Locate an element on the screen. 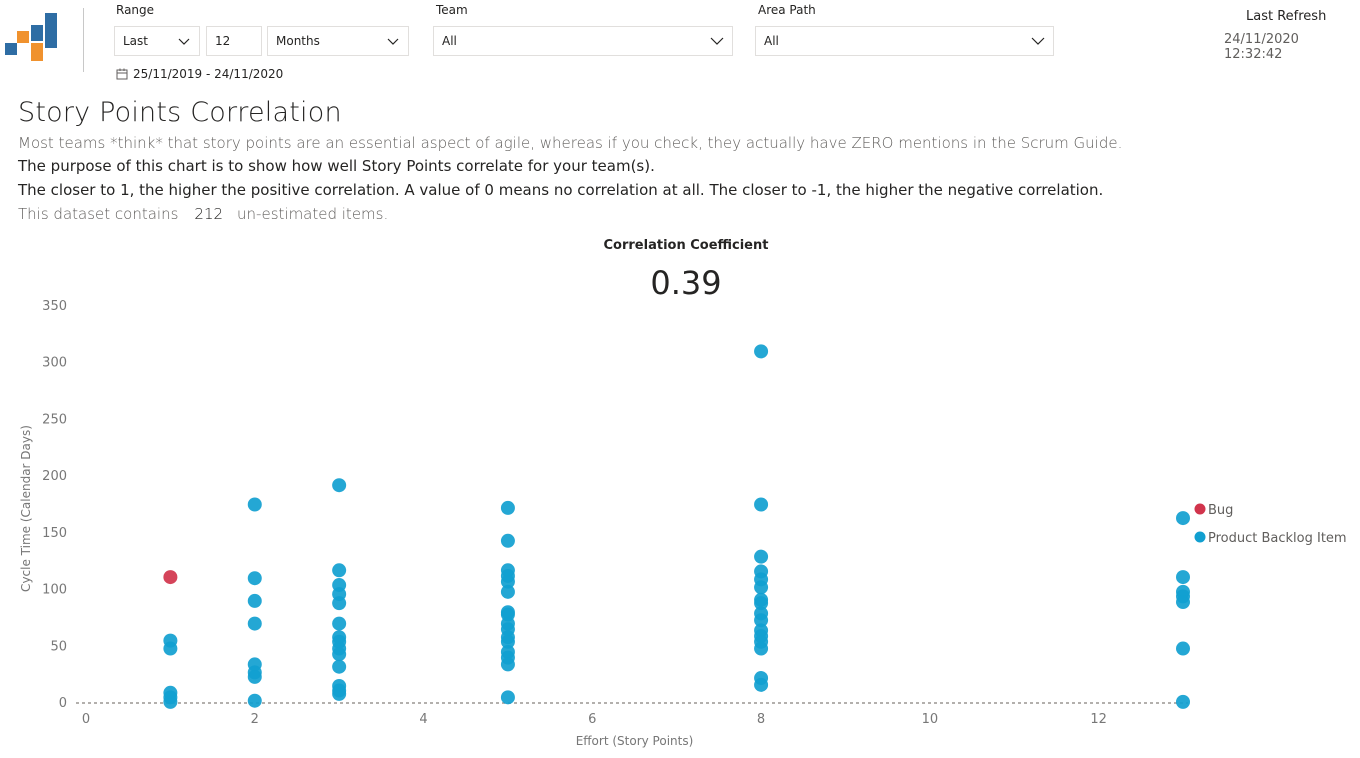 The height and width of the screenshot is (758, 1360). chart-legend: Bug Product Backlog Item is located at coordinates (1270, 524).